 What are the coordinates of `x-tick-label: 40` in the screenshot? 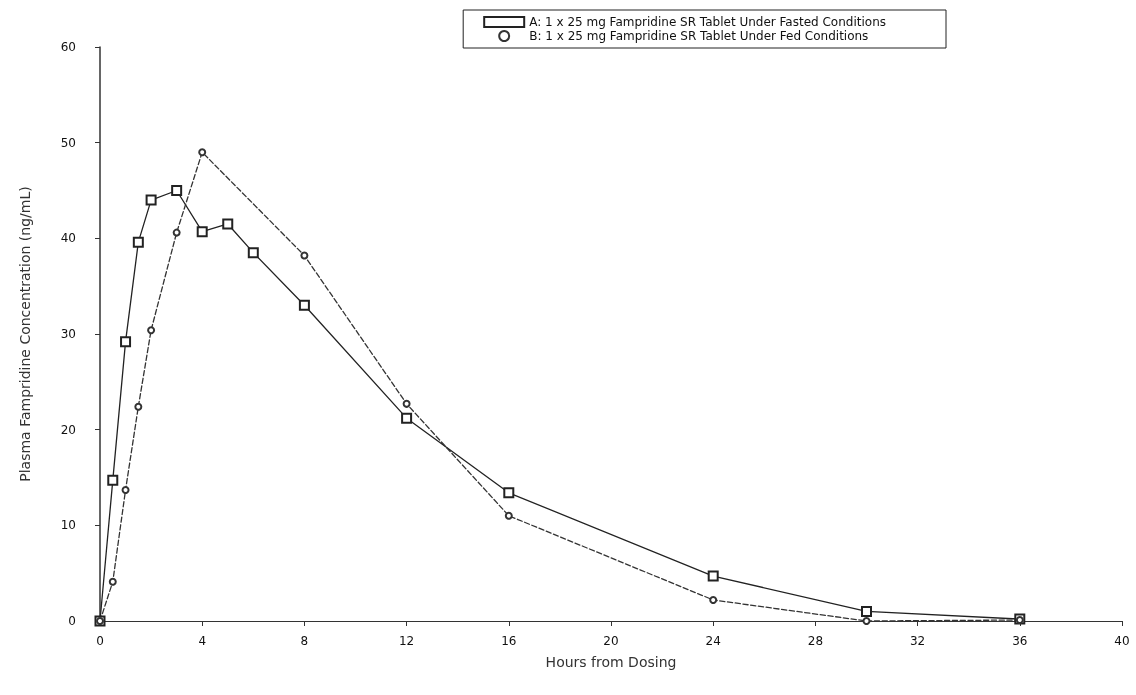 It's located at (1122, 641).